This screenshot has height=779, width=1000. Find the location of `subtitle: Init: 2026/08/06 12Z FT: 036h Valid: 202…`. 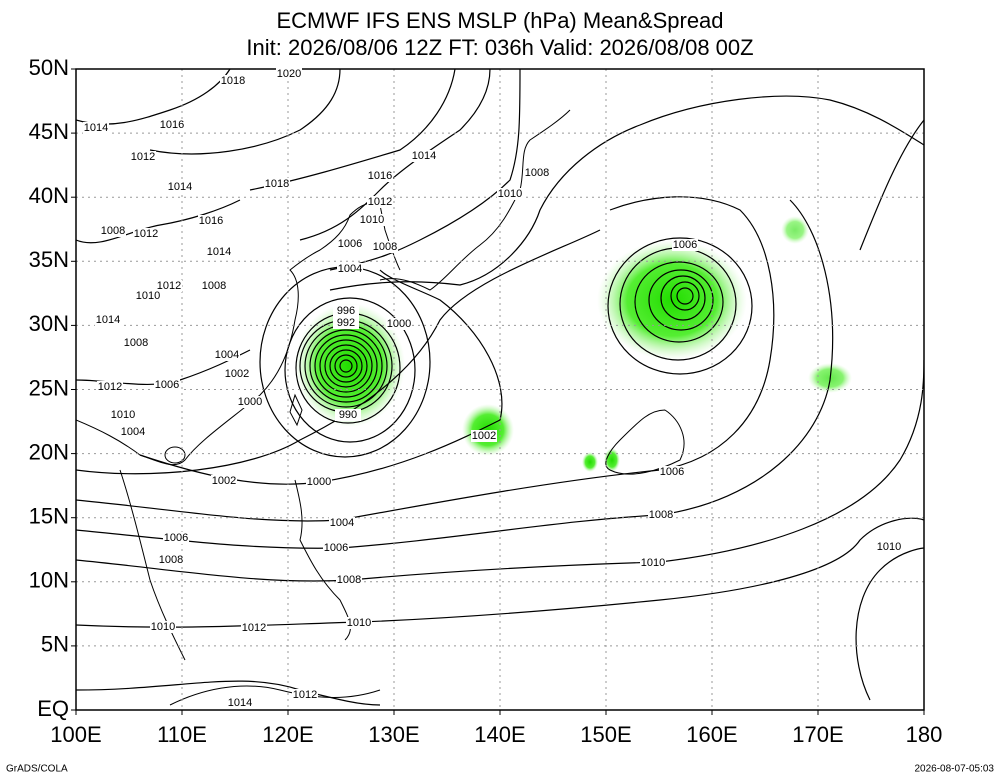

subtitle: Init: 2026/08/06 12Z FT: 036h Valid: 202… is located at coordinates (499, 47).